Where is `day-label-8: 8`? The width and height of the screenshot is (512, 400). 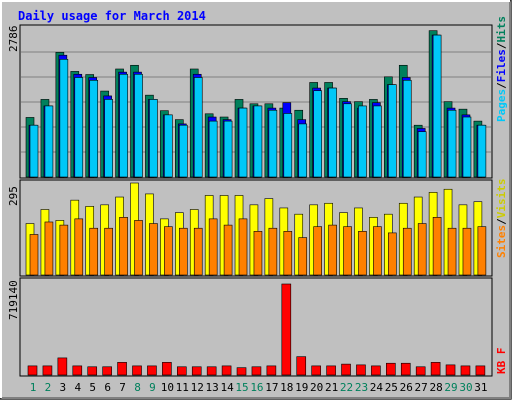 day-label-8: 8 is located at coordinates (137, 387).